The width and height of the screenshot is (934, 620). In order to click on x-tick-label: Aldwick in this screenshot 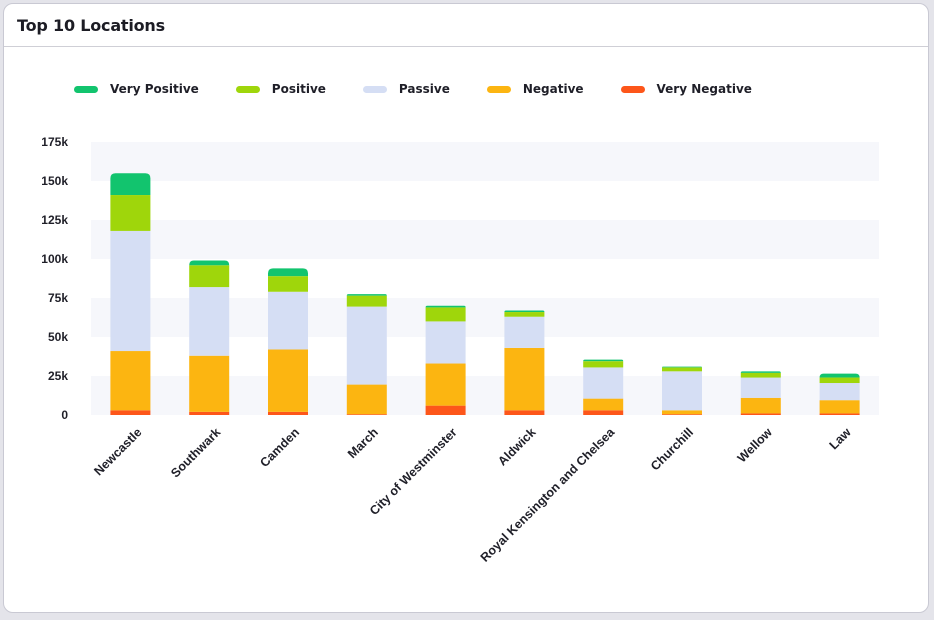, I will do `click(516, 446)`.